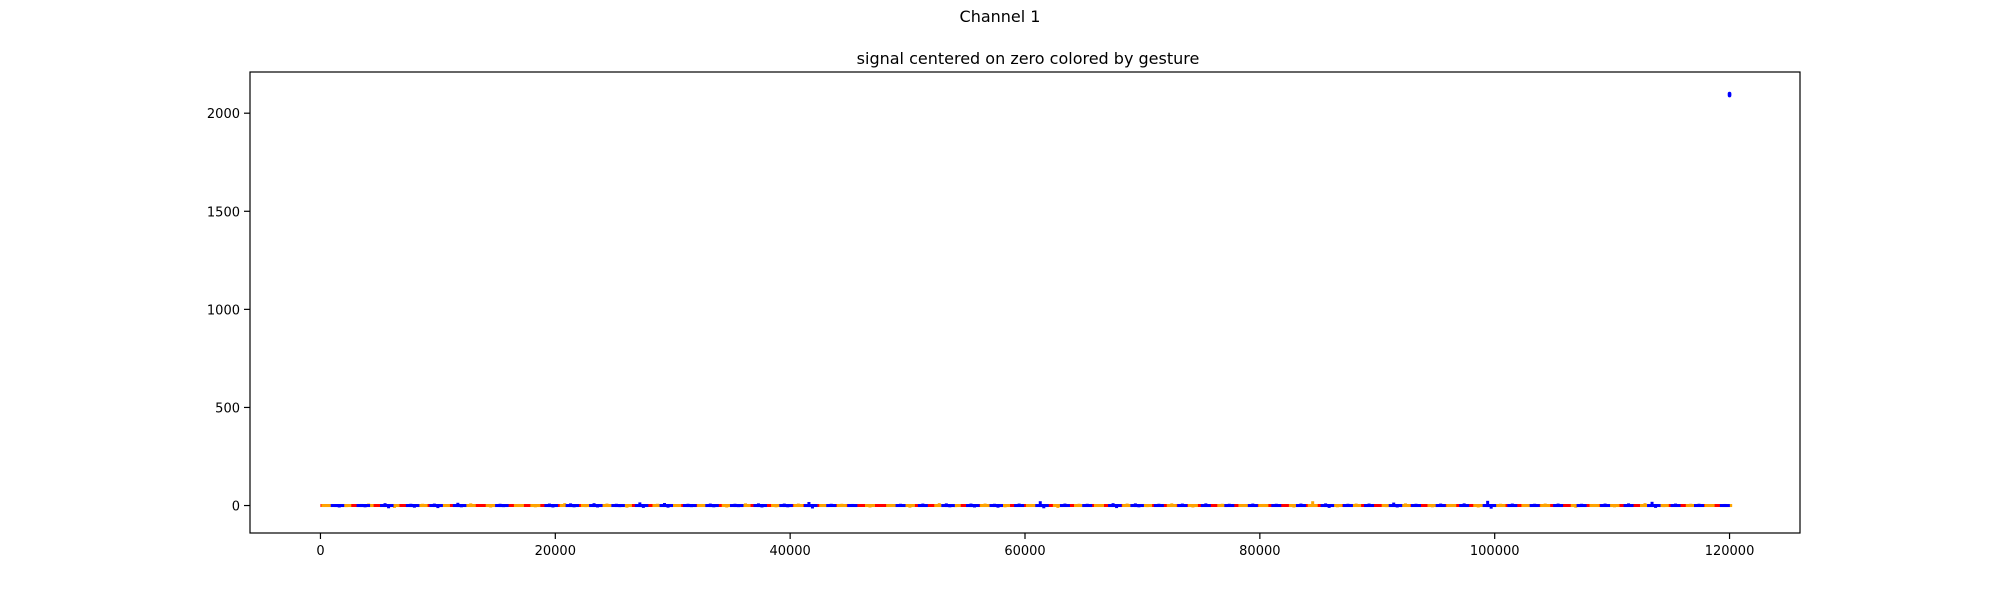 The height and width of the screenshot is (600, 2000). Describe the element at coordinates (223, 310) in the screenshot. I see `y-tick-label: 1000` at that location.